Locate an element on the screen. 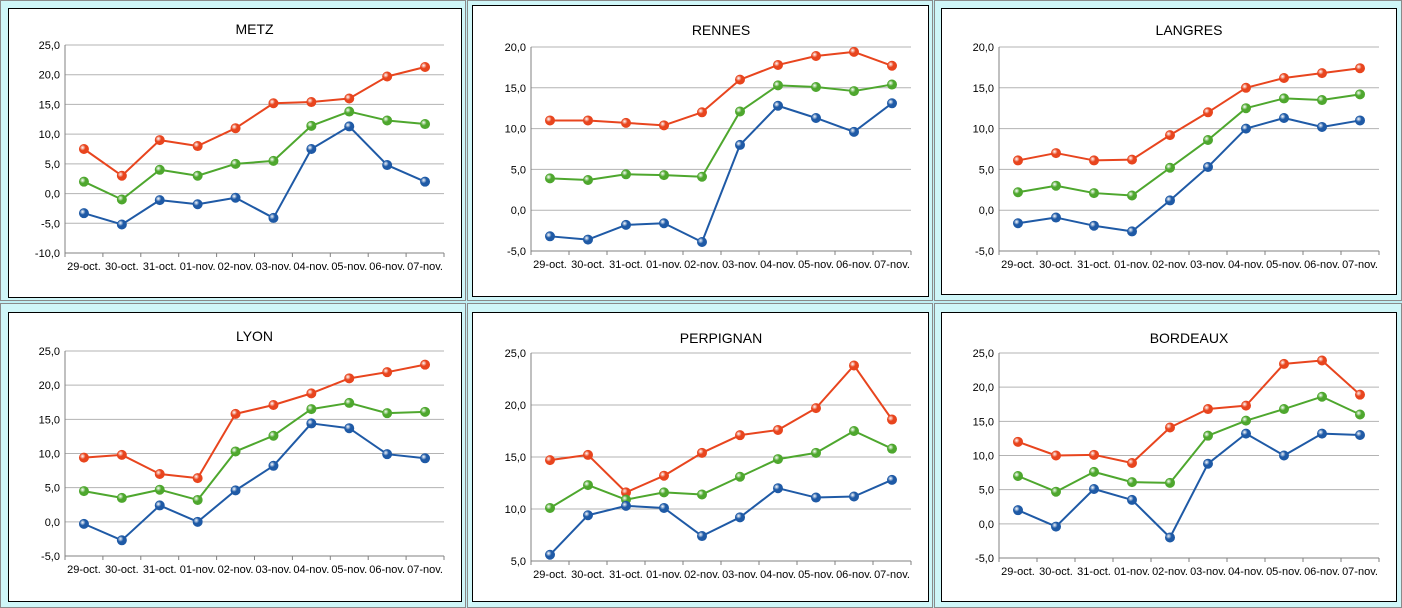 This screenshot has height=608, width=1402. y-tick-label: 0,0 is located at coordinates (52, 195).